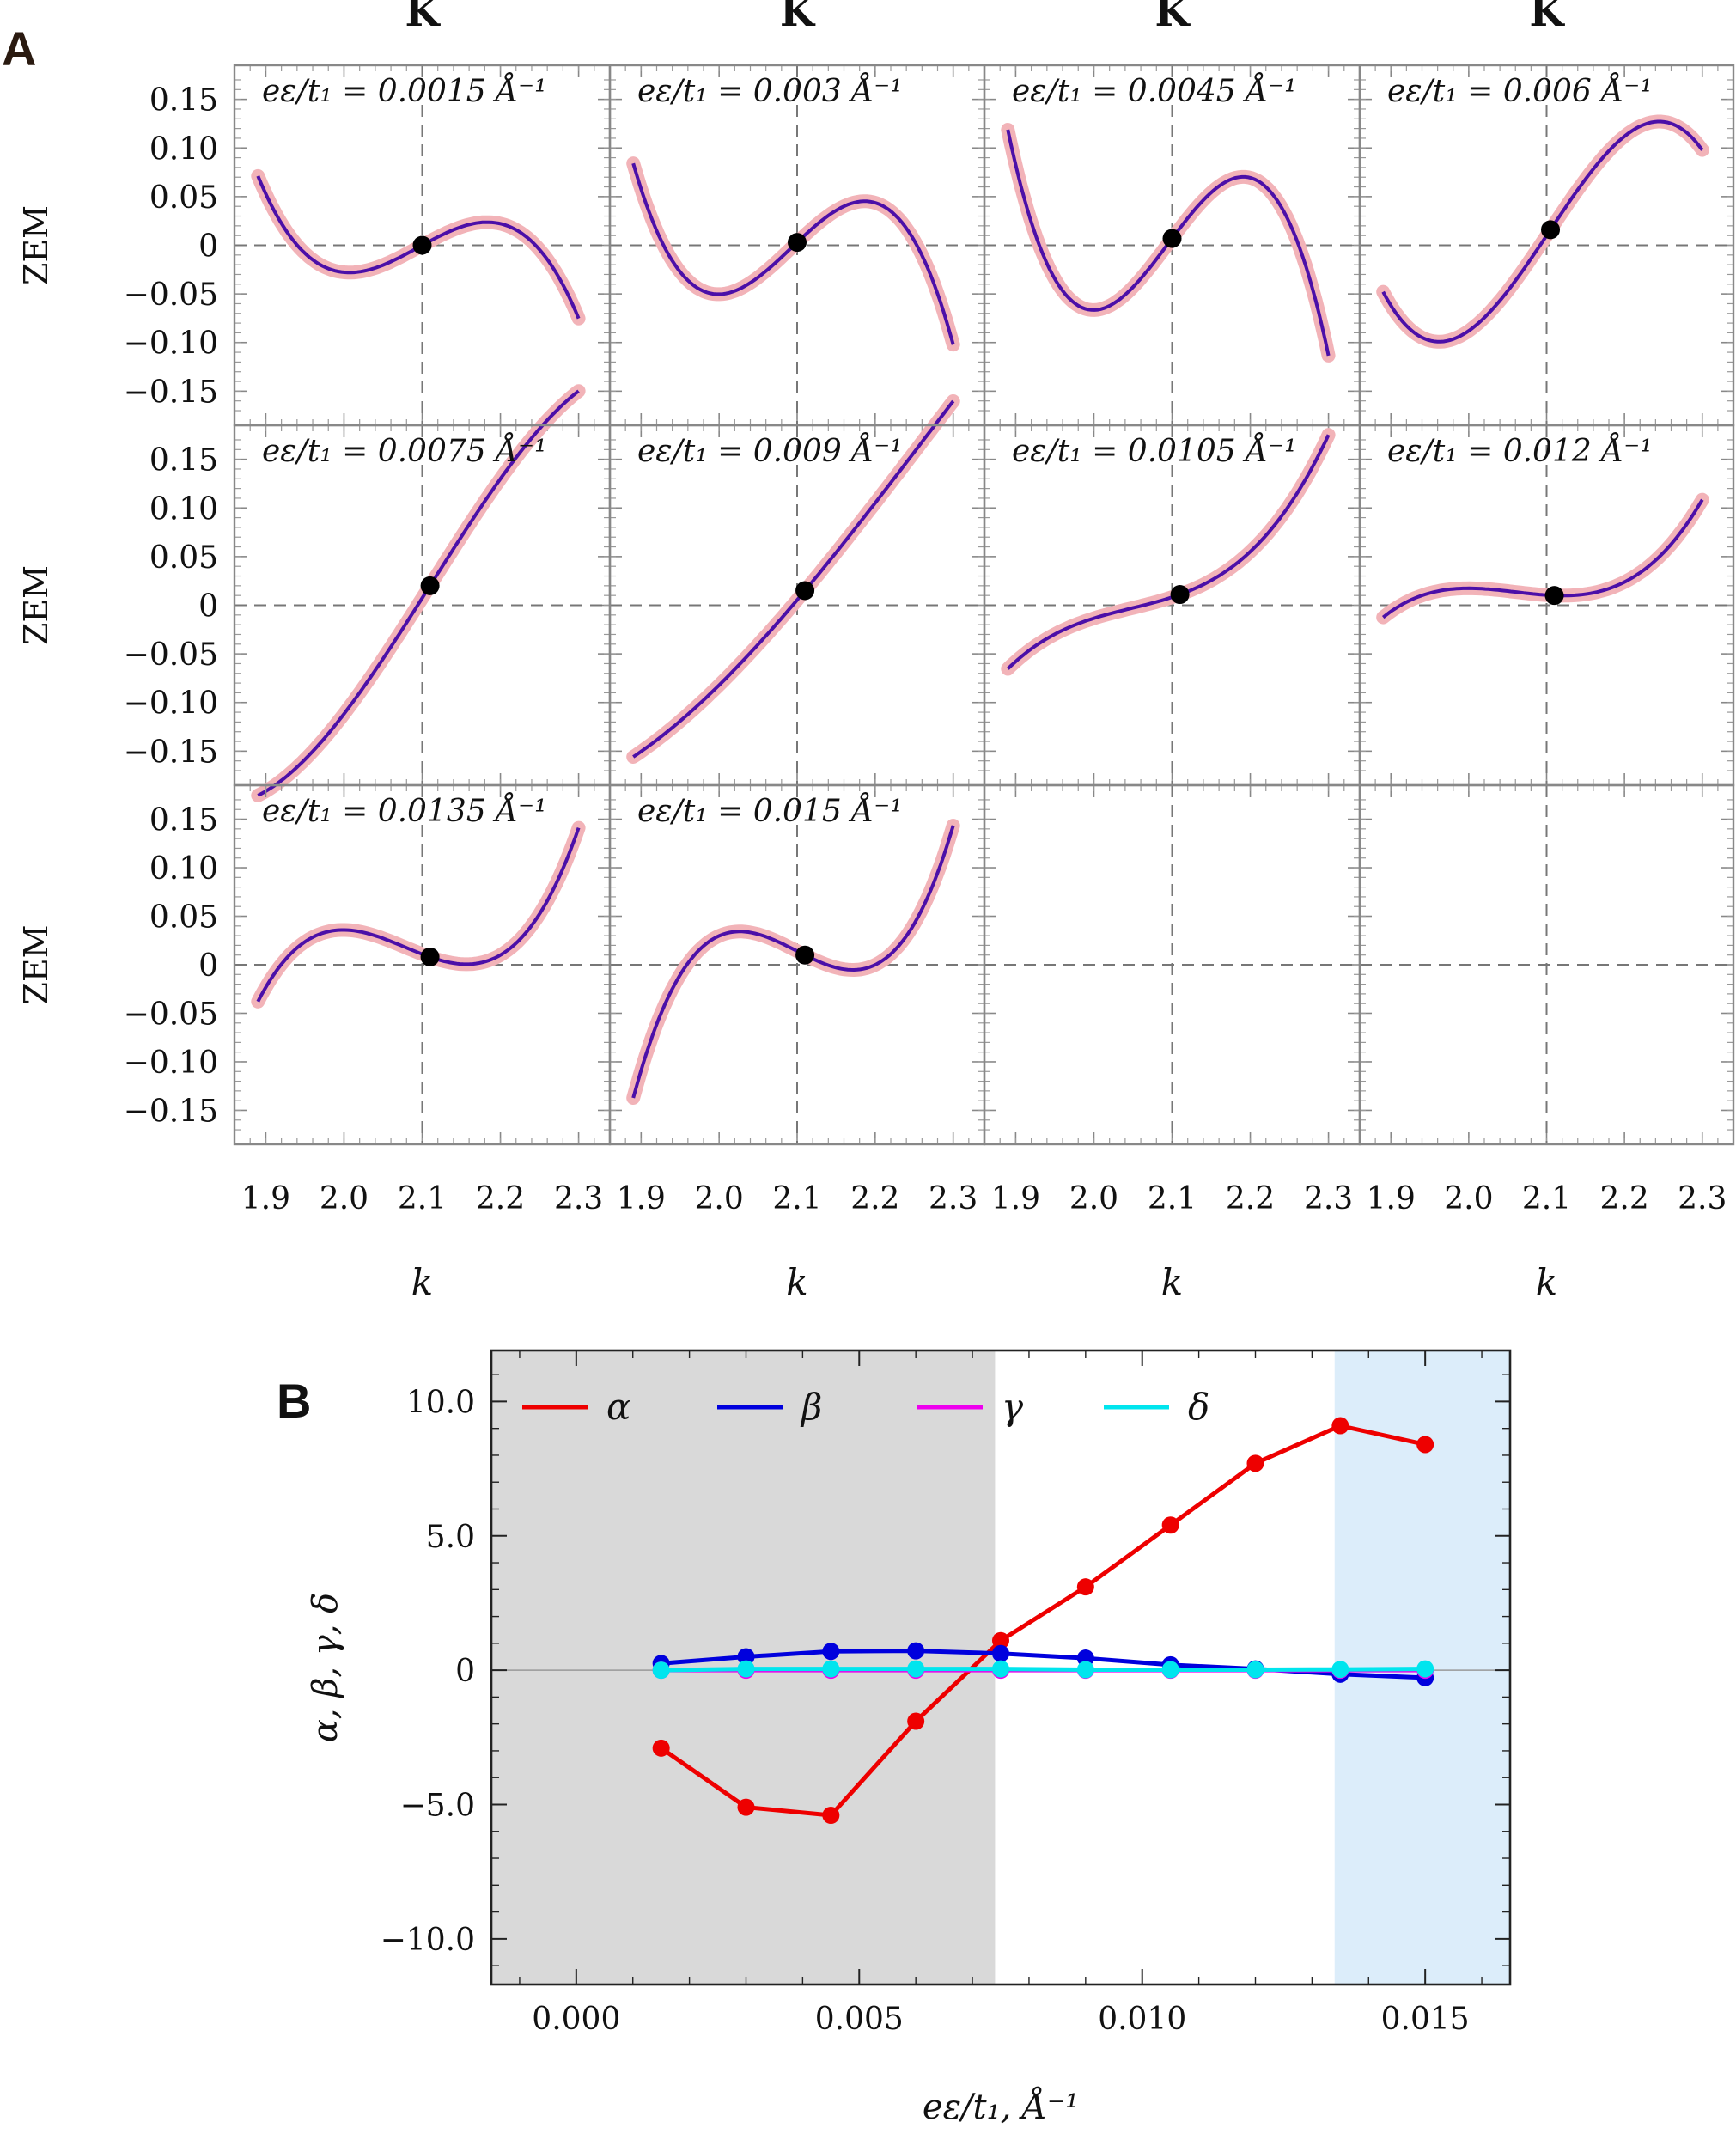 The image size is (1736, 2134). I want to click on x-tick-label: 0.000, so click(576, 2020).